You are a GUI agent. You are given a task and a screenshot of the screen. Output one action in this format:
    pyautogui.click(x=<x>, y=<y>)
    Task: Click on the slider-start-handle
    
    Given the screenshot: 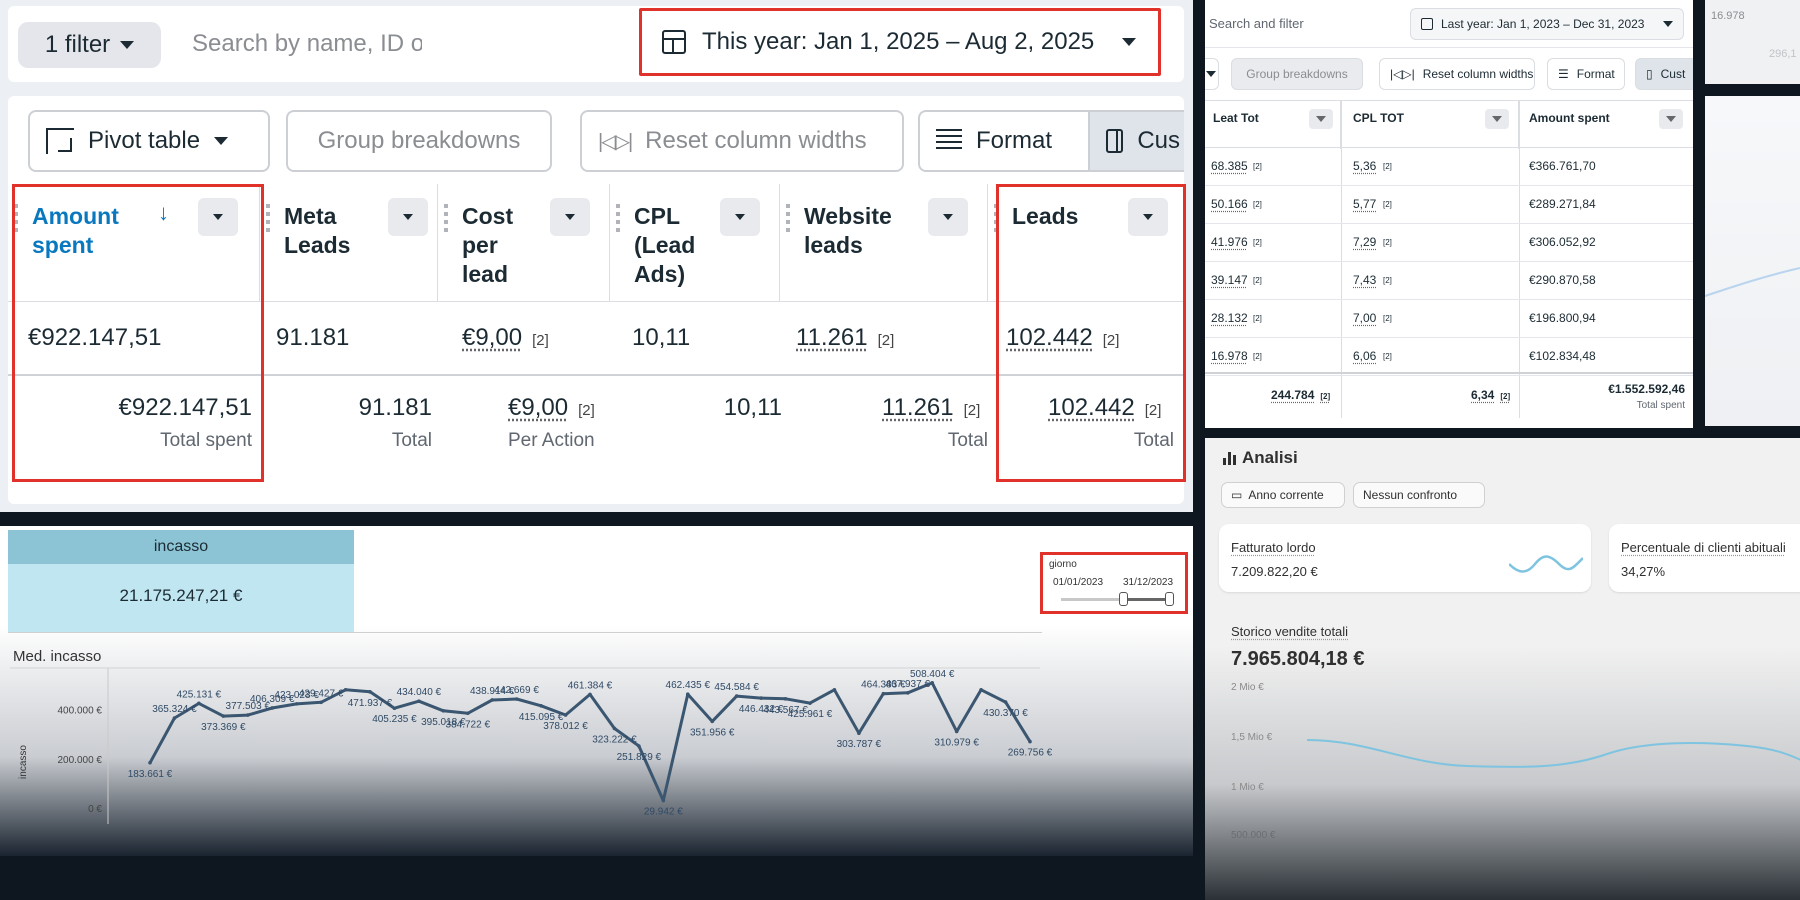 What is the action you would take?
    pyautogui.click(x=1123, y=599)
    